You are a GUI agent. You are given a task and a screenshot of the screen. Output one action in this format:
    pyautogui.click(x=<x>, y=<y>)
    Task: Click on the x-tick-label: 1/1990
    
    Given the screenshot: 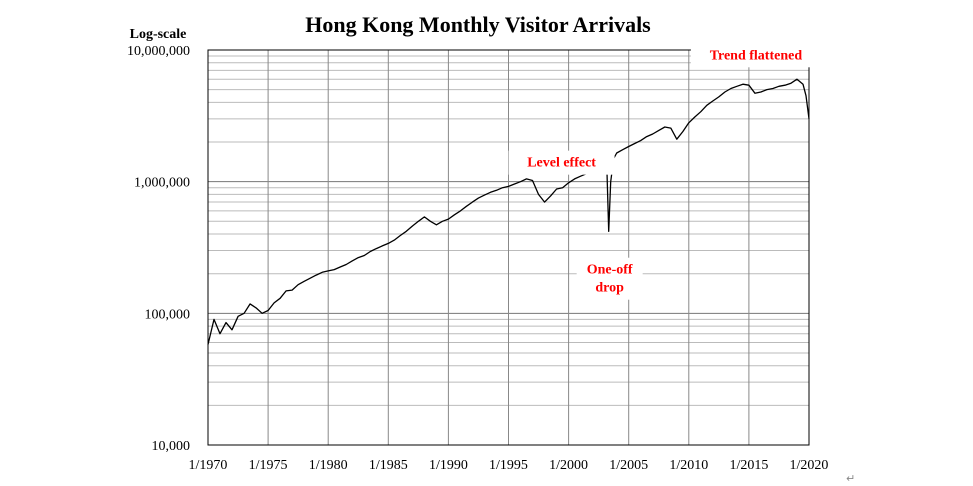 What is the action you would take?
    pyautogui.click(x=448, y=465)
    